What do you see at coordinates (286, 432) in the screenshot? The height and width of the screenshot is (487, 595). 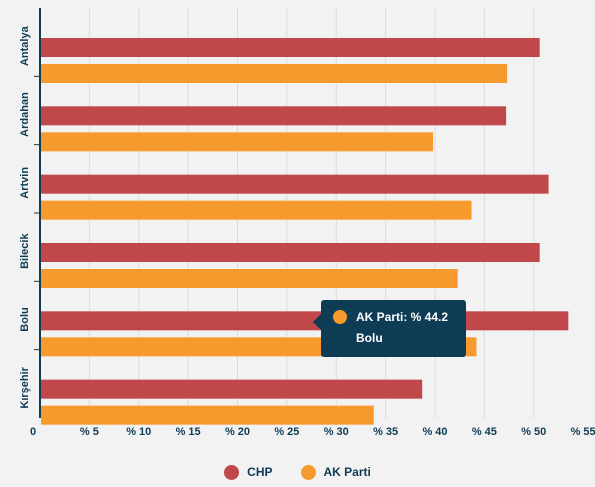 I see `x-tick-label: % 25` at bounding box center [286, 432].